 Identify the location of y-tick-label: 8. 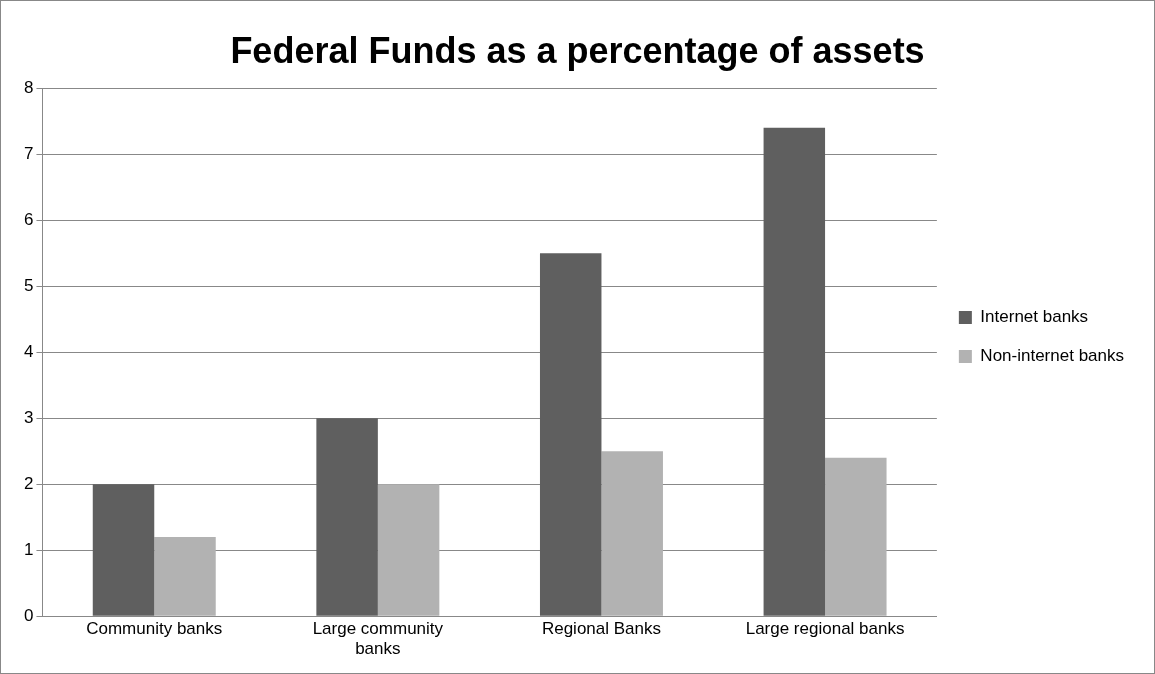
(28, 87).